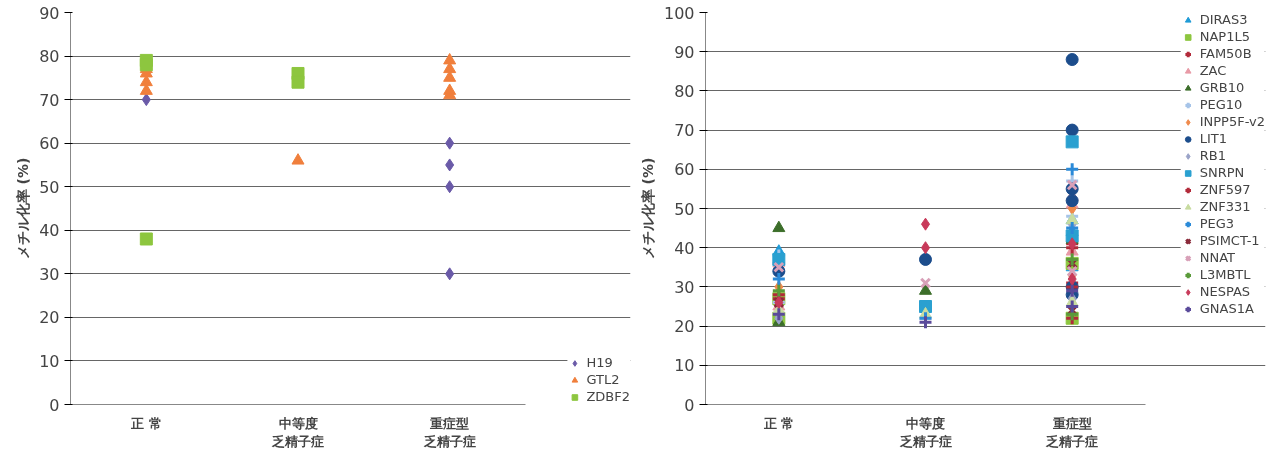 The image size is (1281, 456). I want to click on legend-label: ZAC, so click(1213, 70).